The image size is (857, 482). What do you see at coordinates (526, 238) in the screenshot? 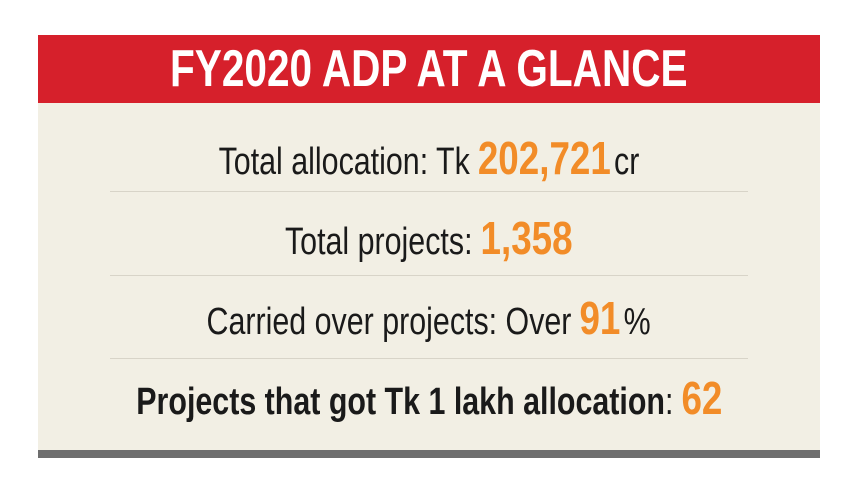
I see `value: 1,358` at bounding box center [526, 238].